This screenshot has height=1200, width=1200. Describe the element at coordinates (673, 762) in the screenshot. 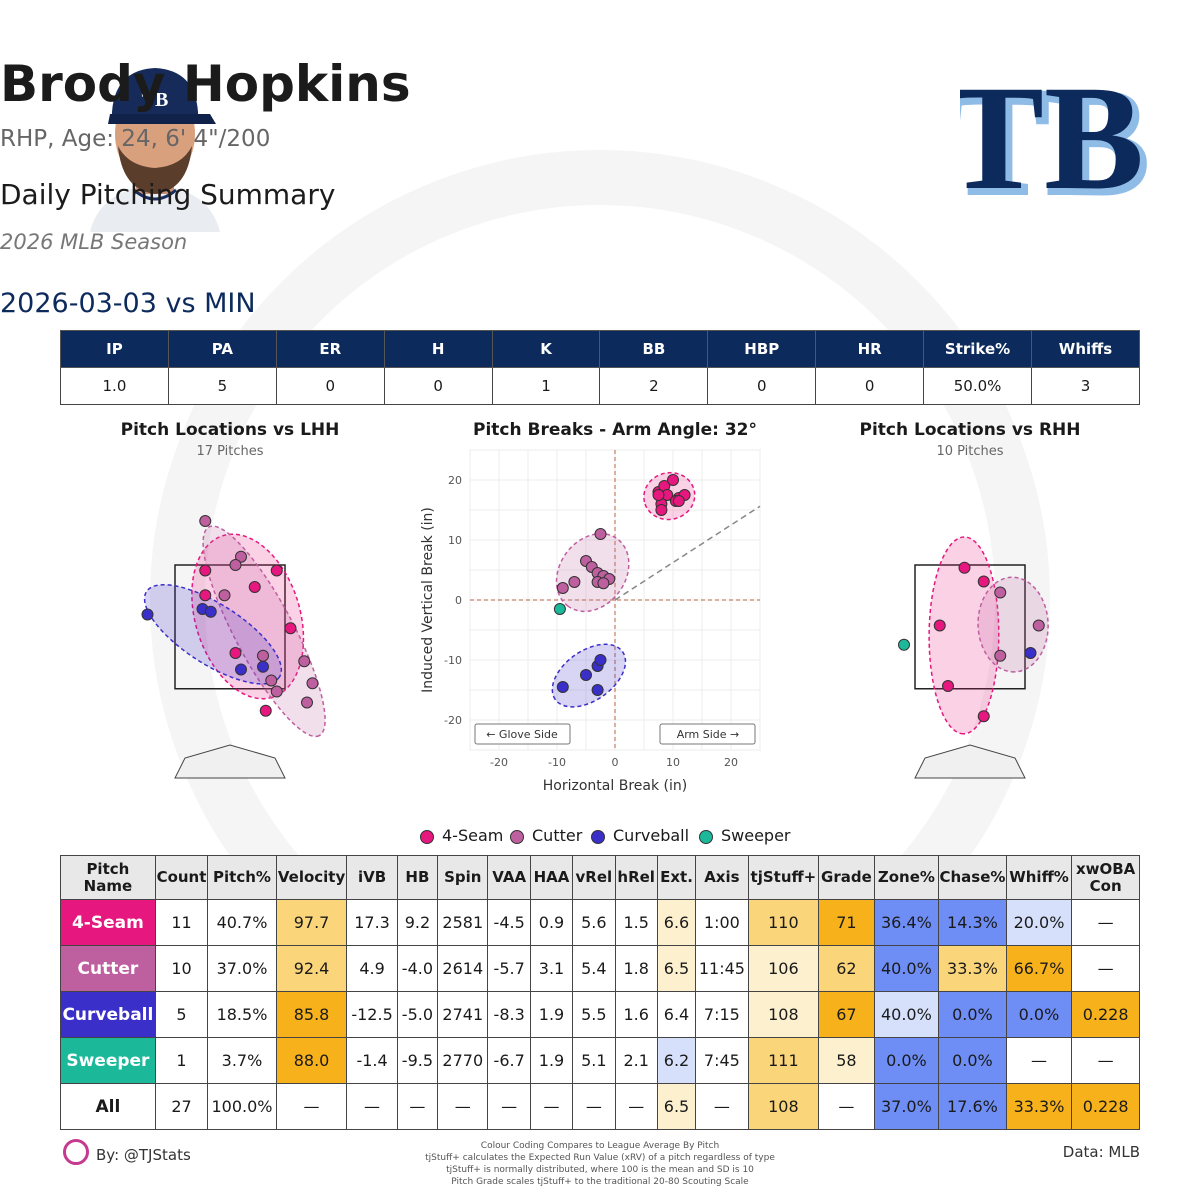

I see `x-tick-label: 10` at that location.